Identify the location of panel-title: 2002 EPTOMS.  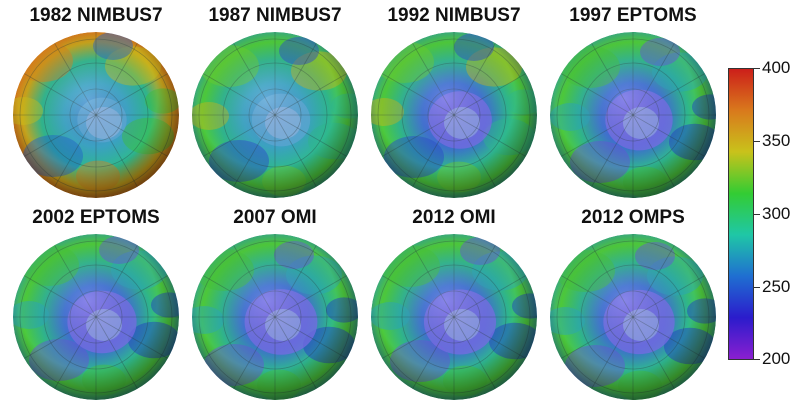
(96, 217).